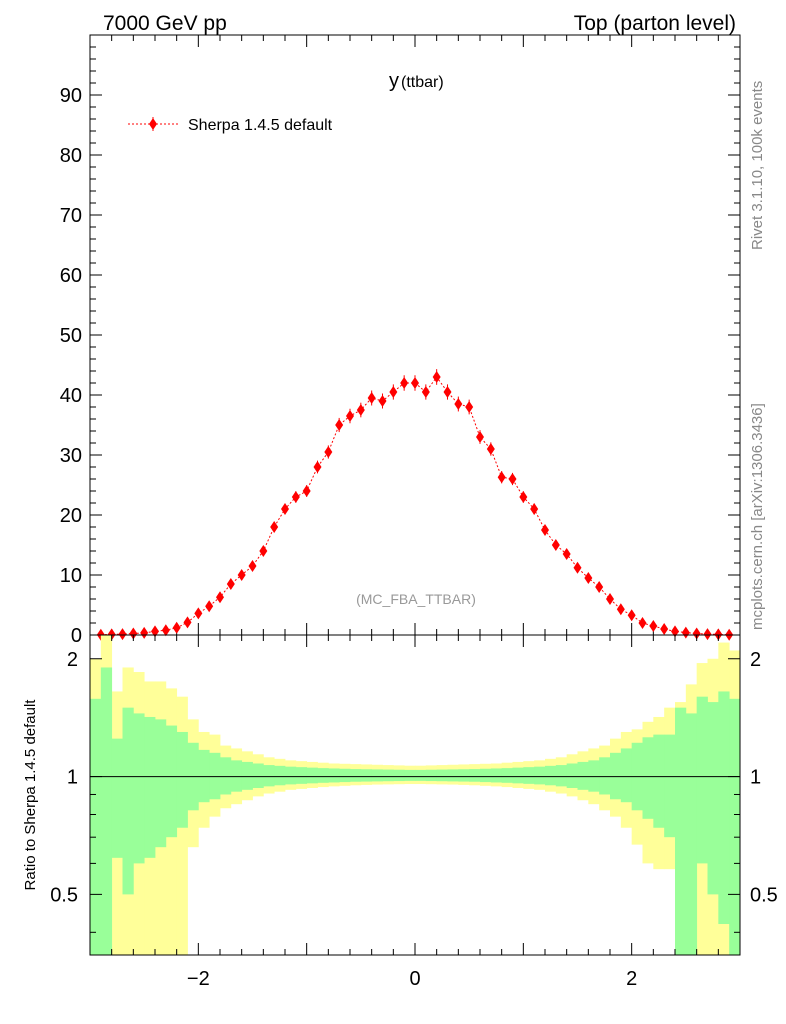  Describe the element at coordinates (422, 82) in the screenshot. I see `chart-title-sub: (ttbar)` at that location.